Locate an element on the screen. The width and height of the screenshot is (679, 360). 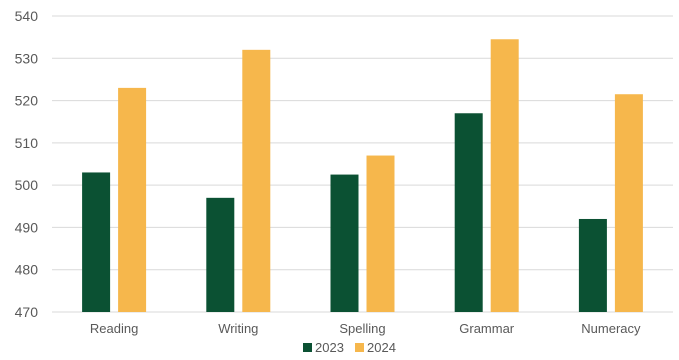
y-tick-label: 490 is located at coordinates (27, 227).